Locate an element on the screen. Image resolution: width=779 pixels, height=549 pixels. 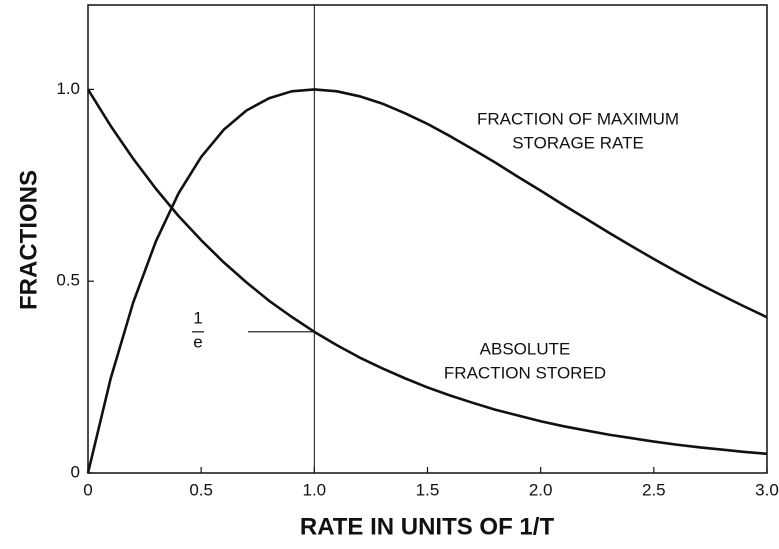
x-axis-title: RATE IN UNITS OF 1/T is located at coordinates (427, 526).